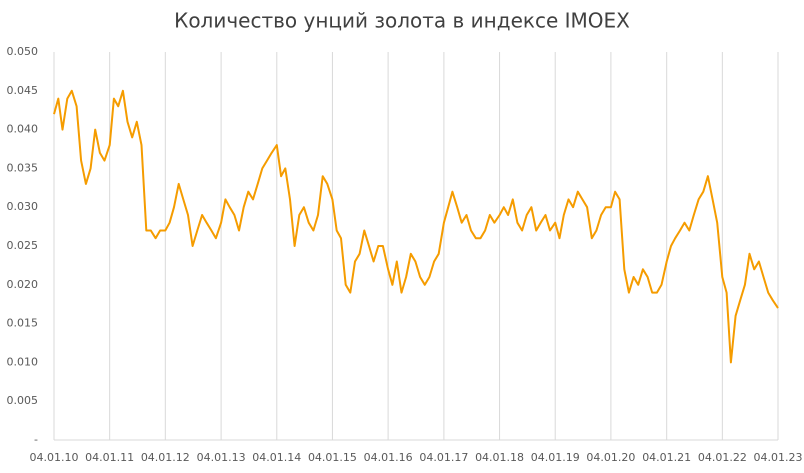  Describe the element at coordinates (36, 439) in the screenshot. I see `y-tick-label: -` at that location.